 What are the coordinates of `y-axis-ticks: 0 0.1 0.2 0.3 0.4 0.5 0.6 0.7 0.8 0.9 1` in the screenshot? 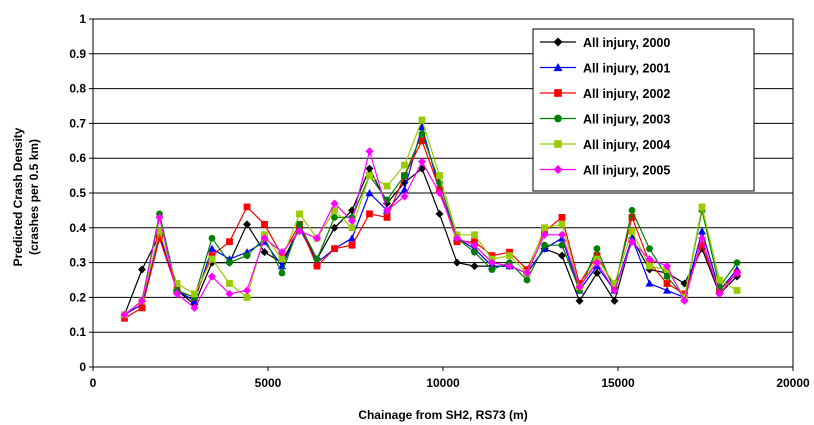 It's located at (81, 193).